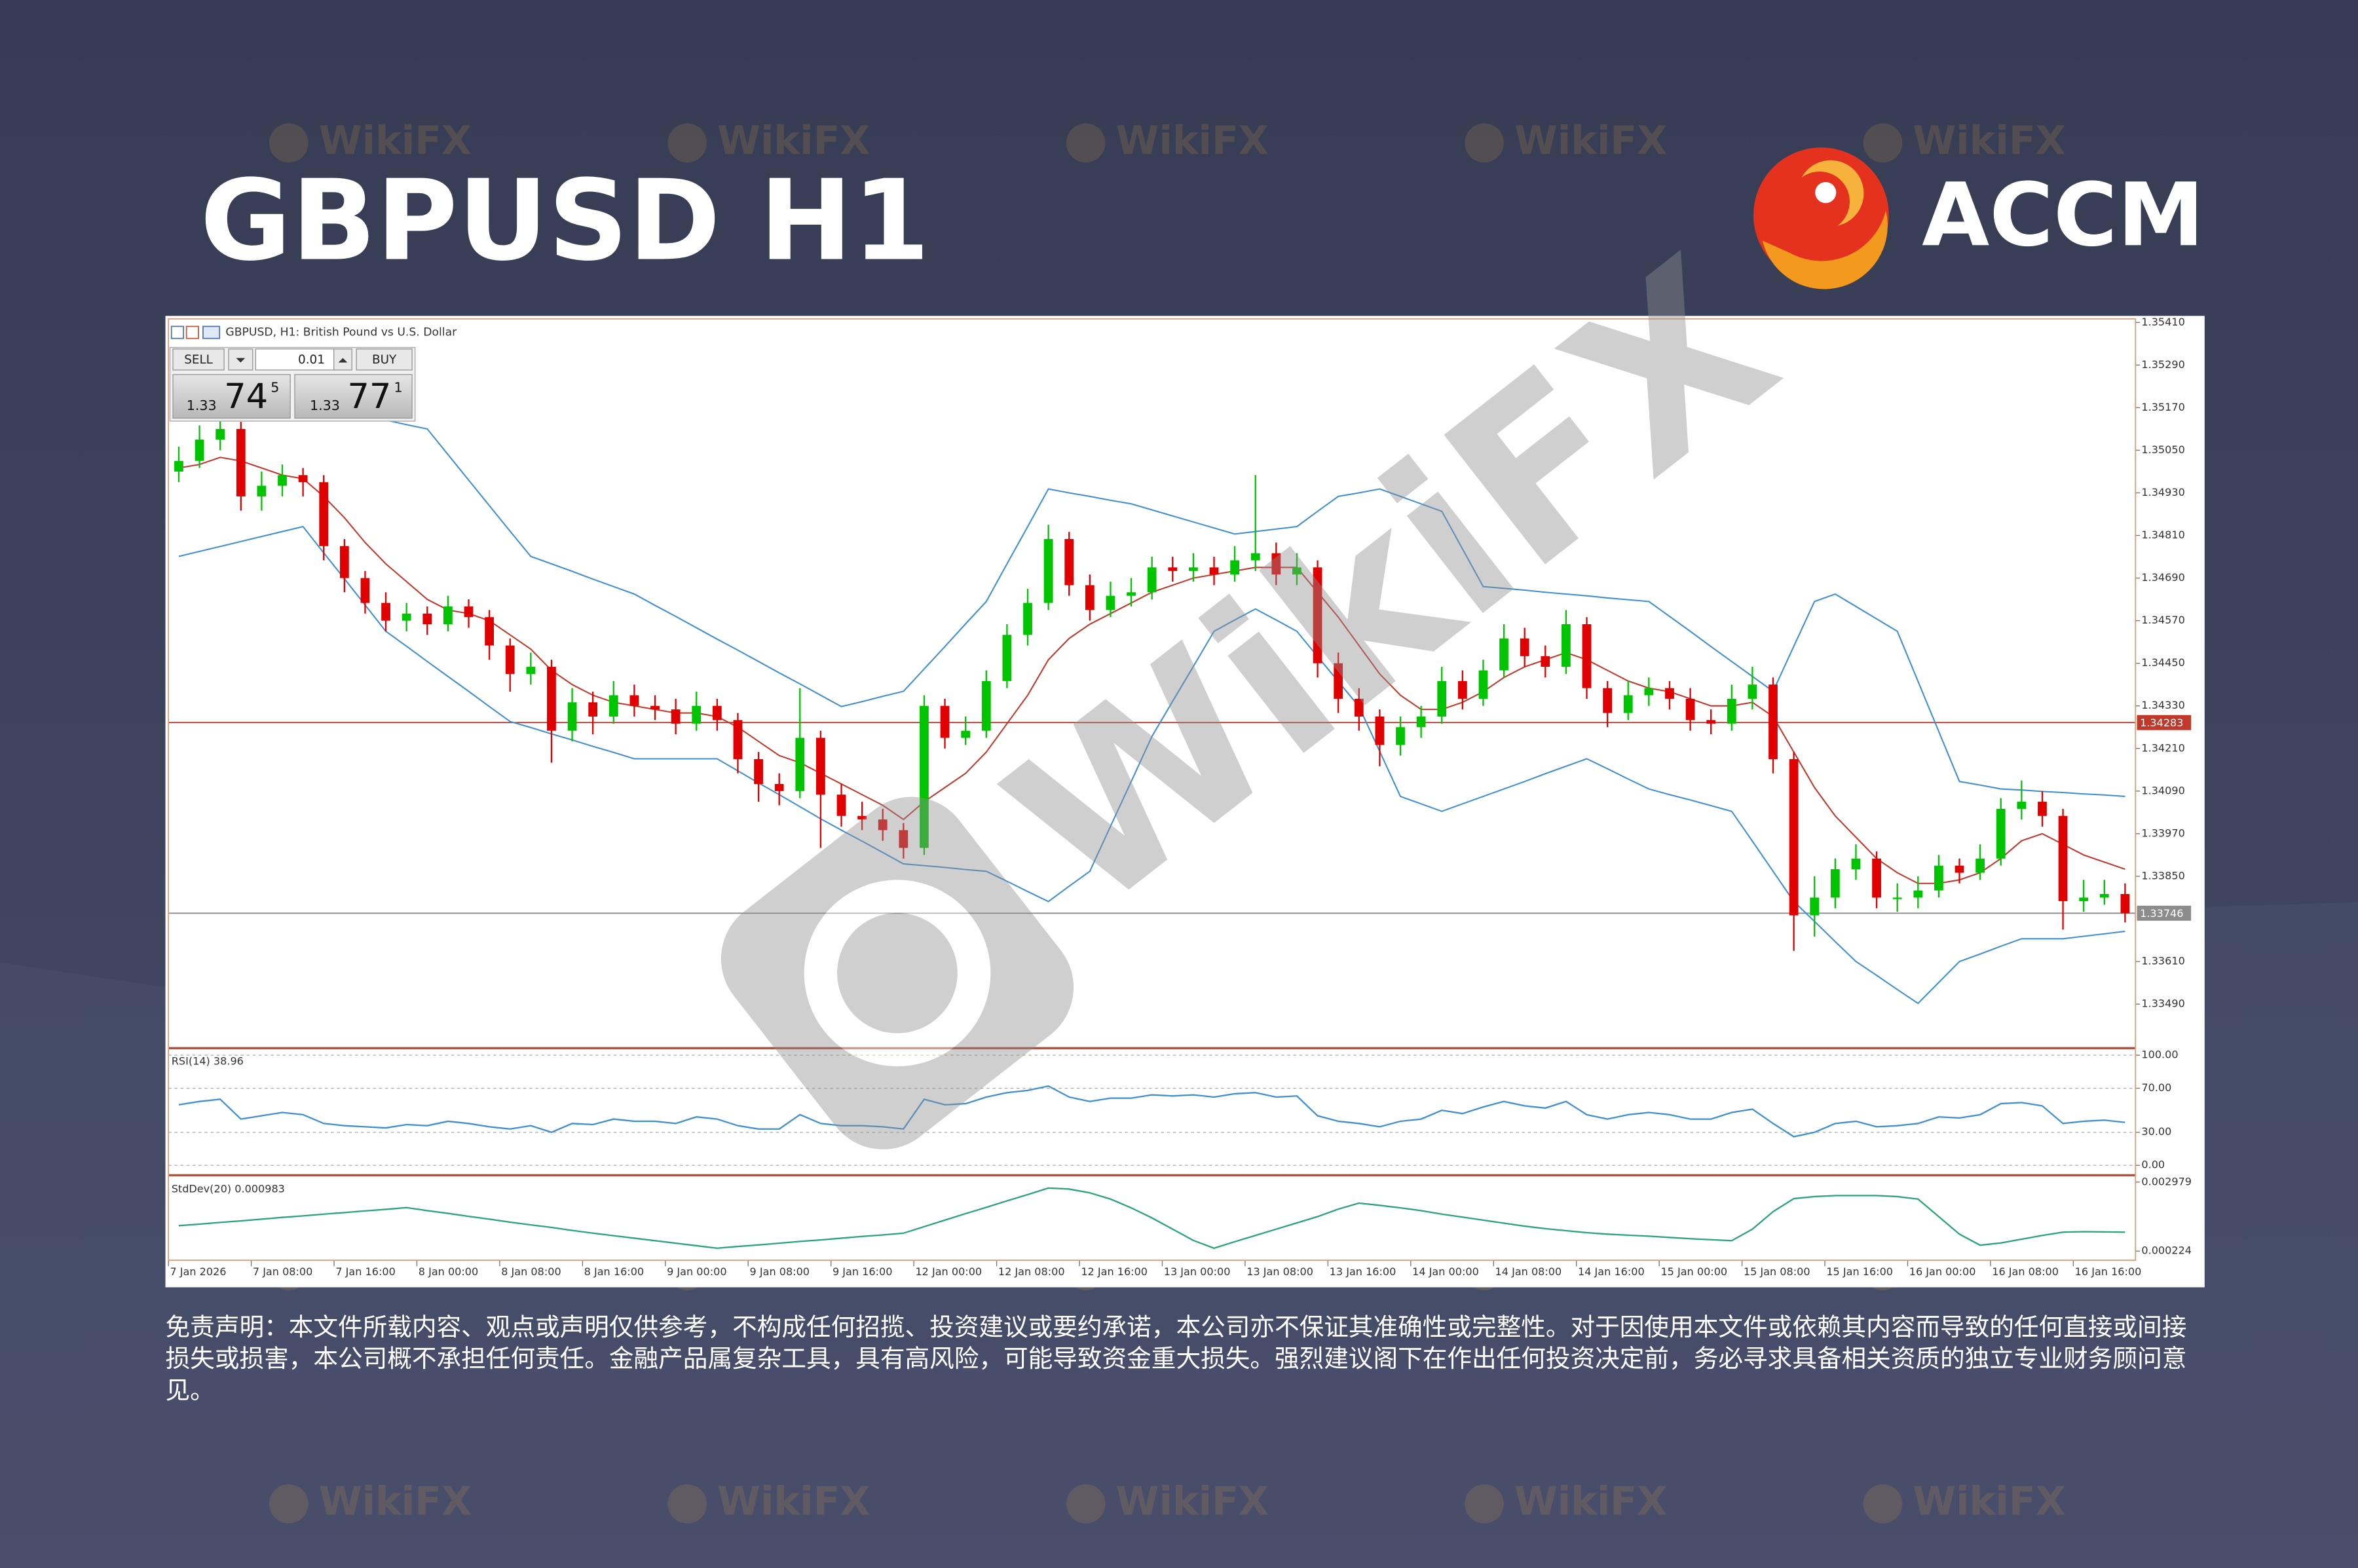 The width and height of the screenshot is (2358, 1568). What do you see at coordinates (2163, 620) in the screenshot?
I see `y-tick-label: 1.34570` at bounding box center [2163, 620].